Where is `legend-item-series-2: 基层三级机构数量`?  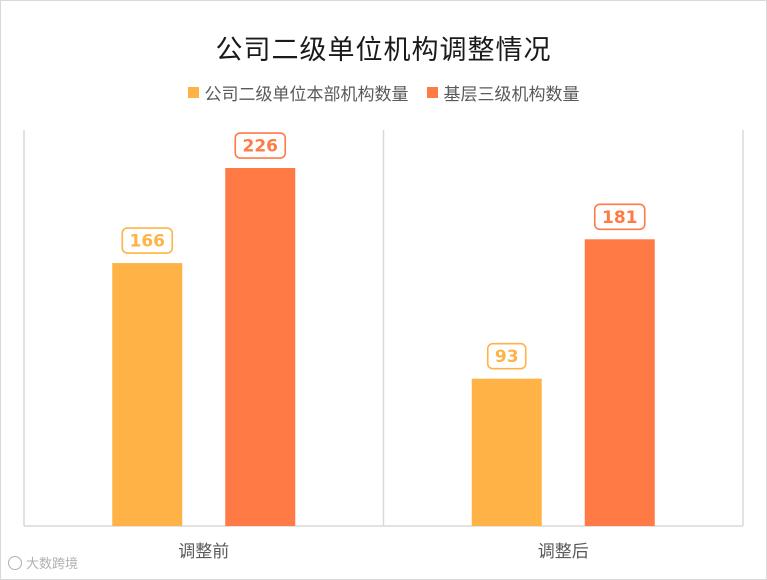
legend-item-series-2: 基层三级机构数量 is located at coordinates (503, 92).